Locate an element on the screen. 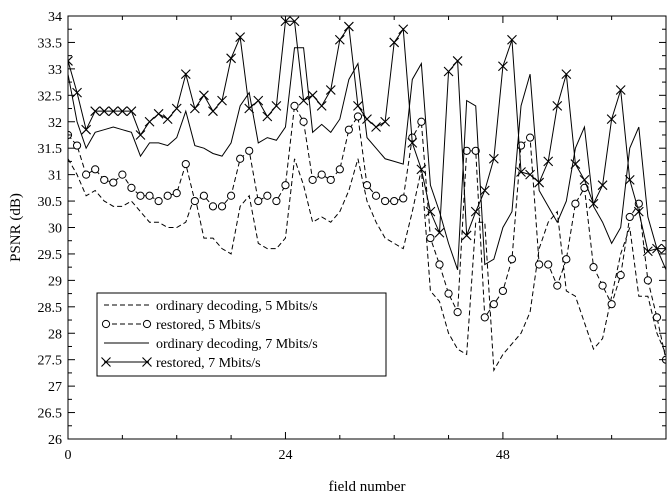  y-tick-label: 33.5 is located at coordinates (50, 43).